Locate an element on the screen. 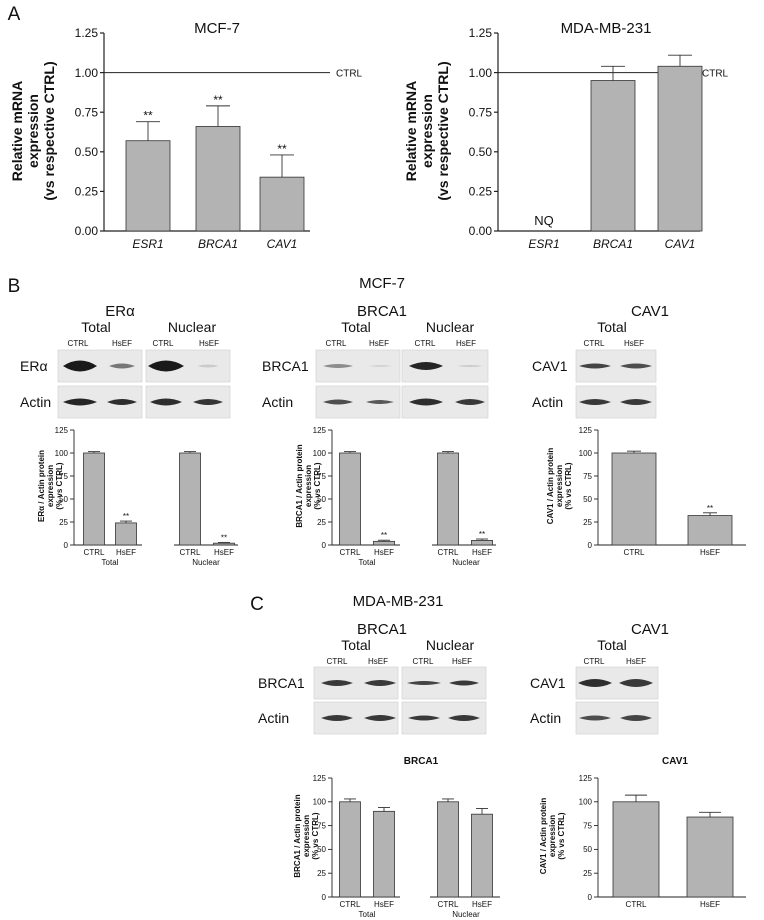  blot-row-label: CAV1 is located at coordinates (550, 366).